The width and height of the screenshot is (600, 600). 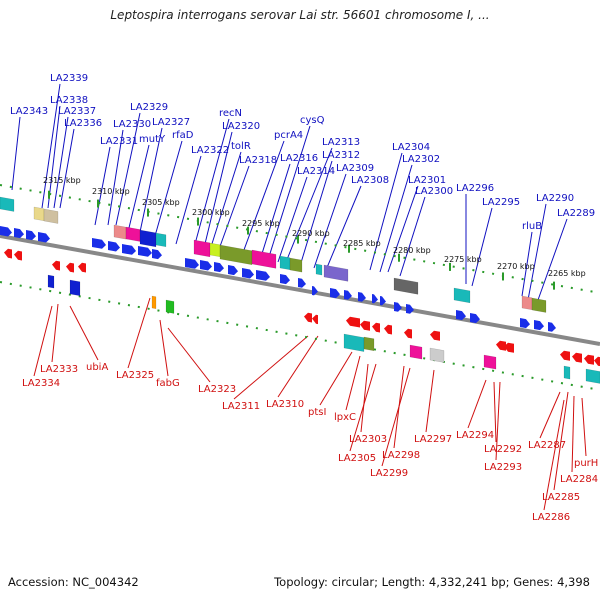 I want to click on reverse-gene-label: LA2298, so click(x=401, y=455).